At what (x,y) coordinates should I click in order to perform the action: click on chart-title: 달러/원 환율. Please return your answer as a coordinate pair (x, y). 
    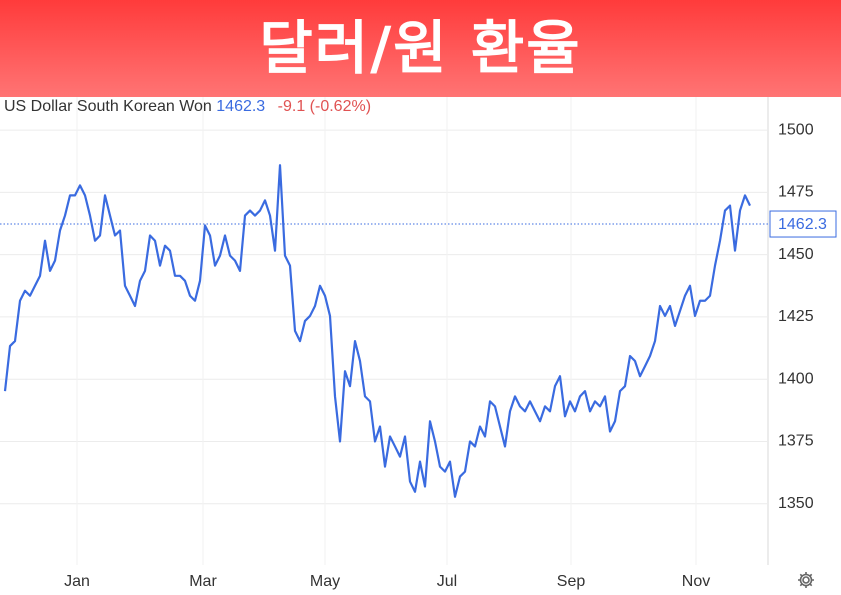
    Looking at the image, I should click on (420, 48).